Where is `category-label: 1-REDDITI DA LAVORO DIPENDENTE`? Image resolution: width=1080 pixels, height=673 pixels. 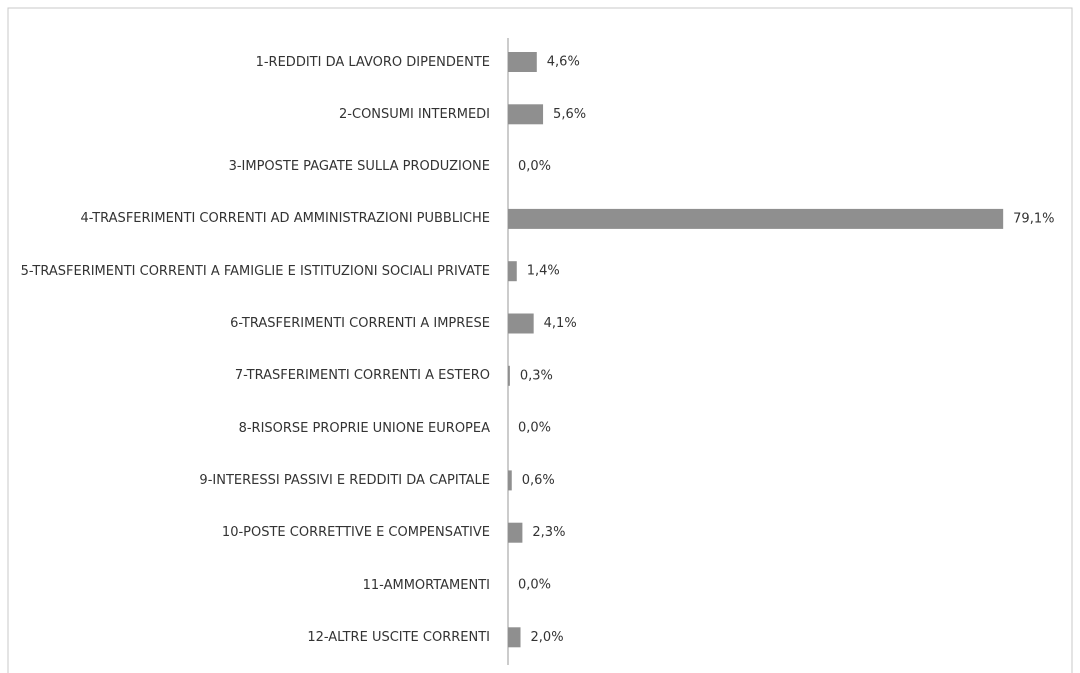
category-label: 1-REDDITI DA LAVORO DIPENDENTE is located at coordinates (250, 62).